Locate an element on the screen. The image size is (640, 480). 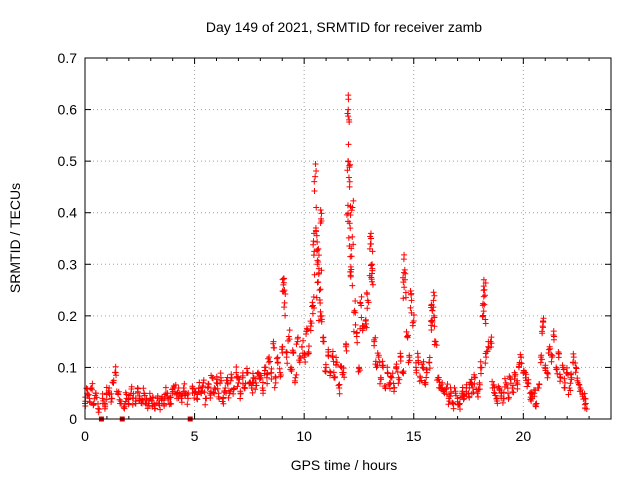
y-tick-label: 0 is located at coordinates (73, 419).